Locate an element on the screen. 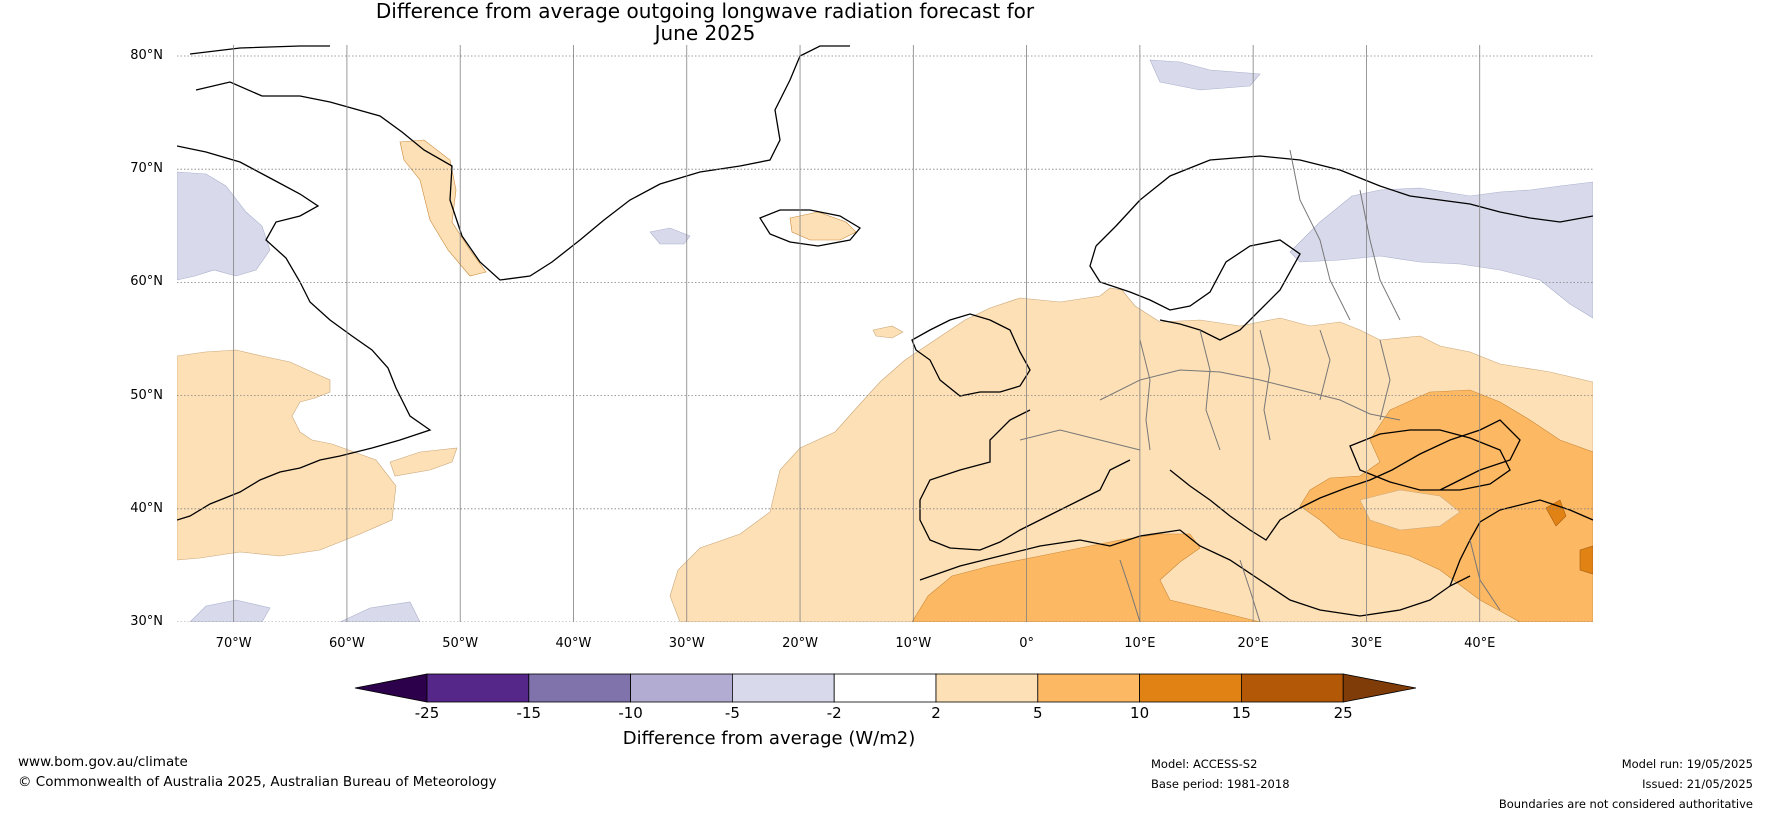 The height and width of the screenshot is (816, 1770). colorbar-label-wrap: Difference from average (W/m2) is located at coordinates (885, 738).